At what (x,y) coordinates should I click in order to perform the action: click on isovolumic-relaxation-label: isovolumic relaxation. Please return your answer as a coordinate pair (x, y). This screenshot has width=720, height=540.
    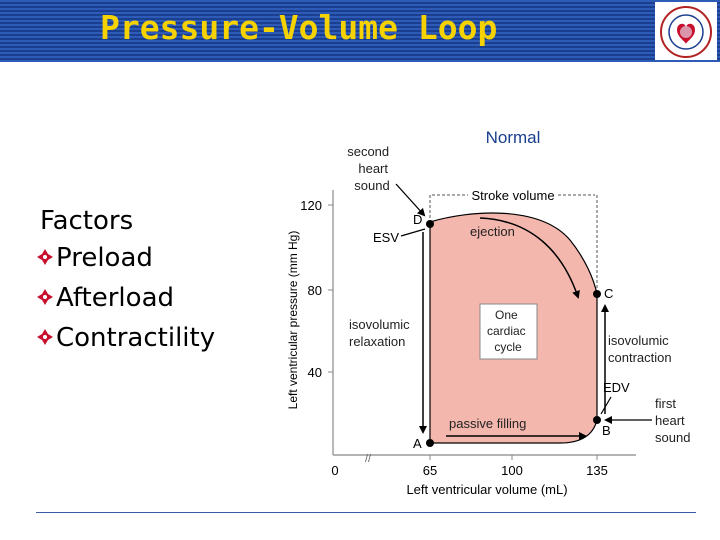
    Looking at the image, I should click on (381, 333).